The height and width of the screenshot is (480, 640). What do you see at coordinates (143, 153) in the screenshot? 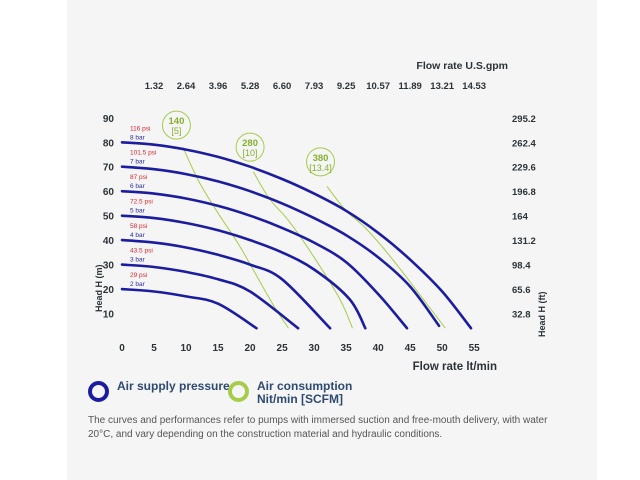
I see `pressure-psi-label: 101.5 psi` at bounding box center [143, 153].